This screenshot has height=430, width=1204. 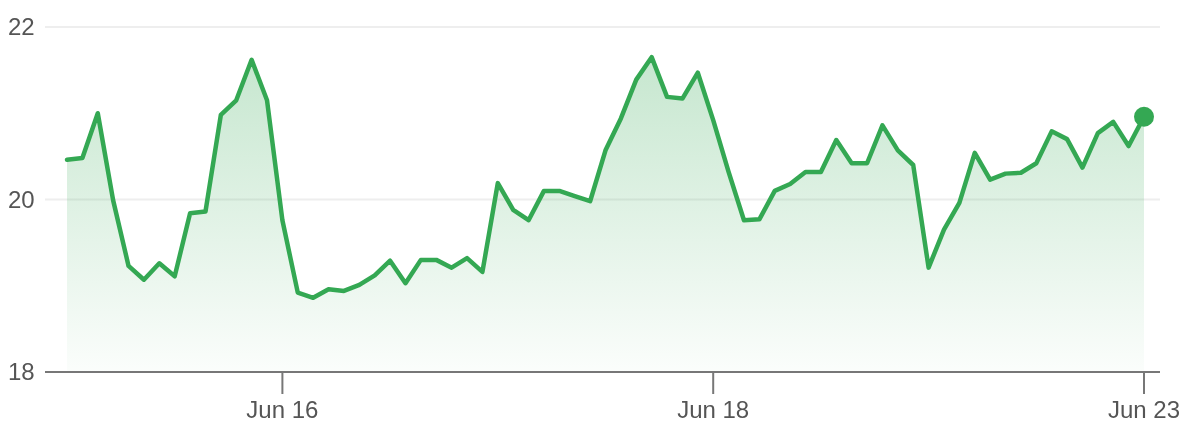 I want to click on y-tick-label: 22, so click(x=21, y=27).